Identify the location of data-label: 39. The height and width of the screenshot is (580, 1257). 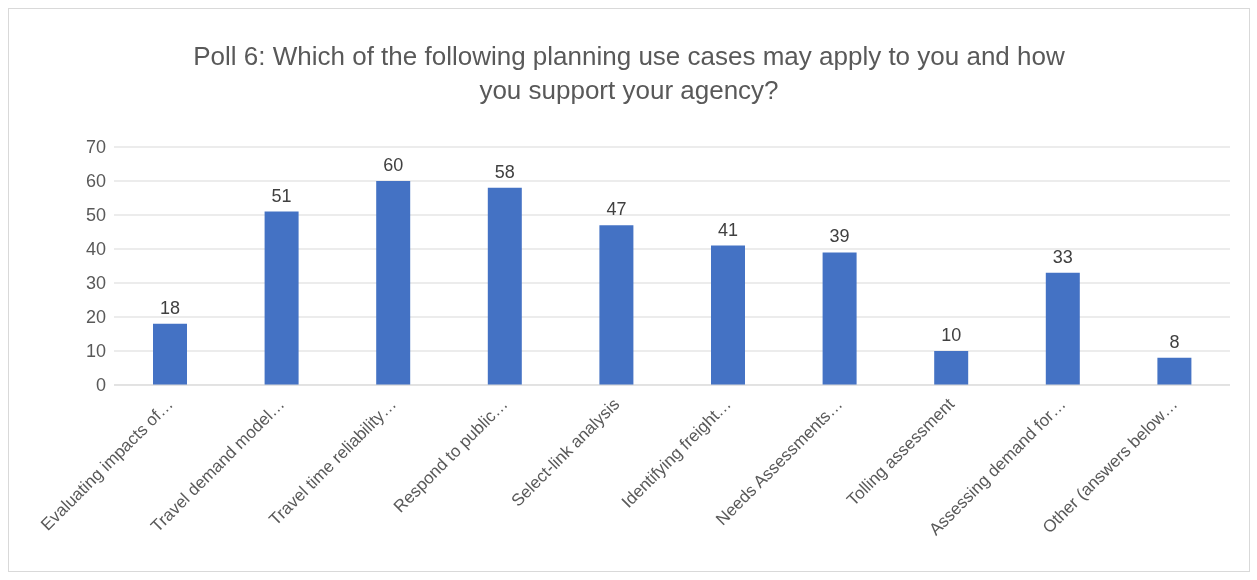
(839, 236).